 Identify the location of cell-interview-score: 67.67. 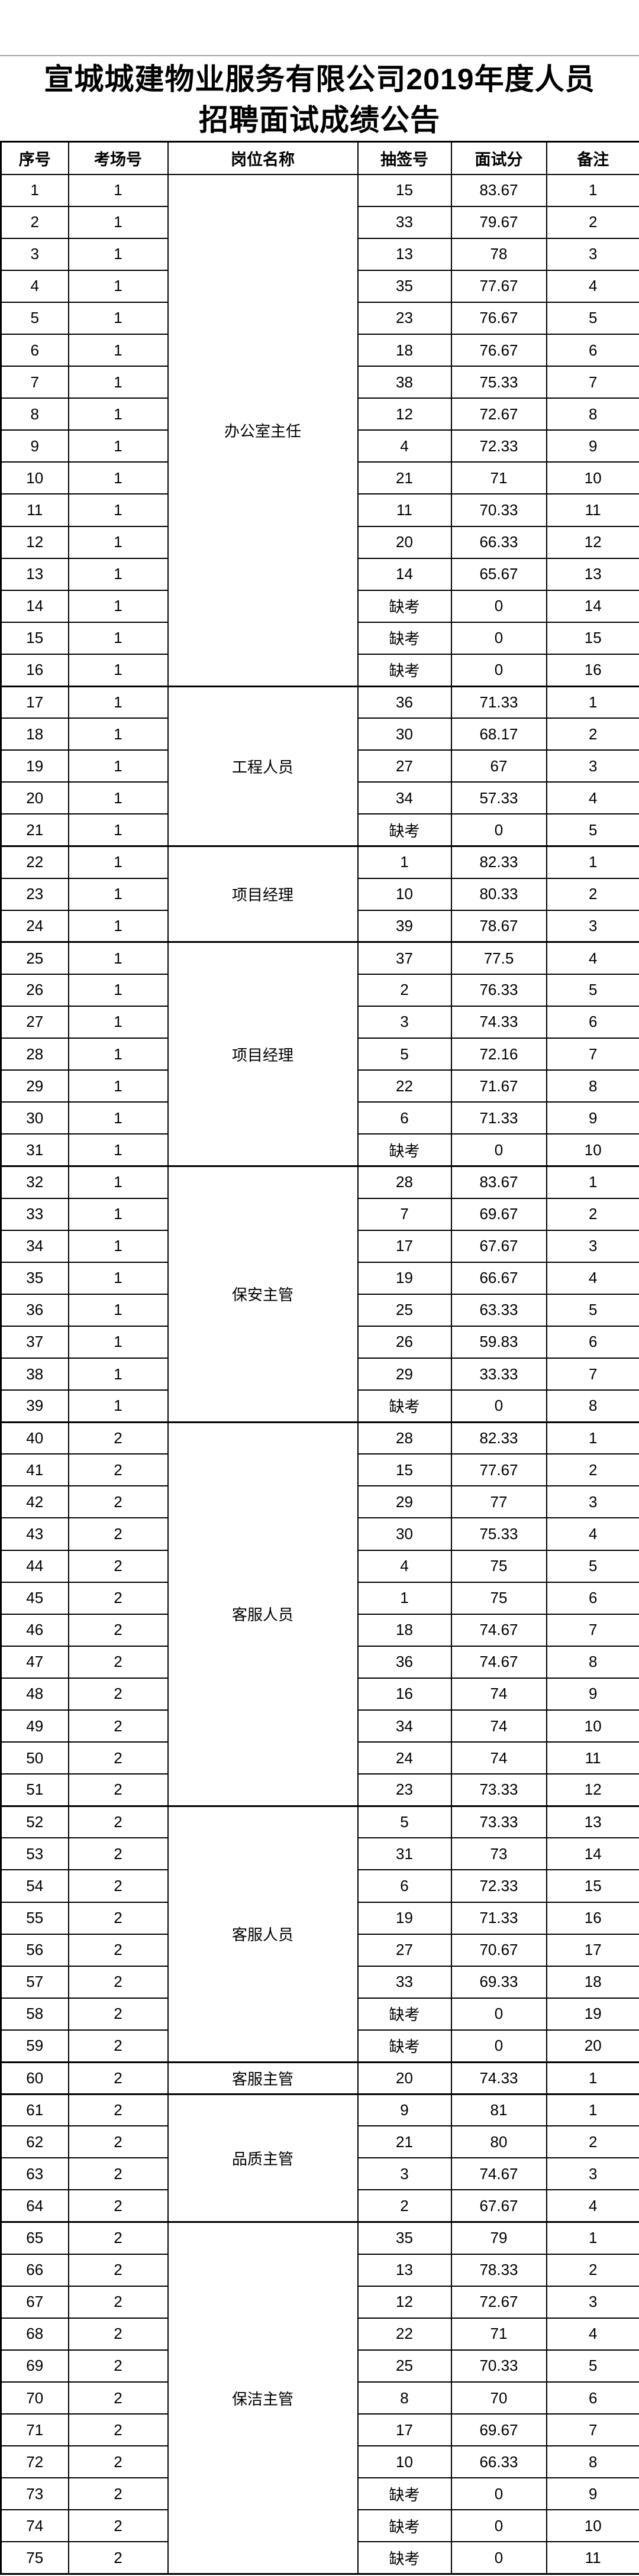
(498, 1246).